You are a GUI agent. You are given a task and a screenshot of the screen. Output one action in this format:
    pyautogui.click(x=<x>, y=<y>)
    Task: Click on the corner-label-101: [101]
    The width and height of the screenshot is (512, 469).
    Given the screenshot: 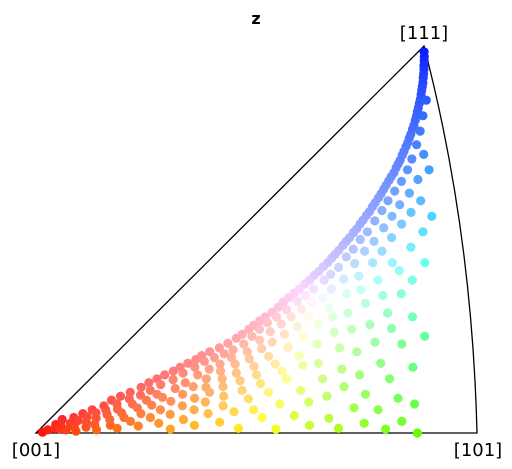 What is the action you would take?
    pyautogui.click(x=478, y=450)
    